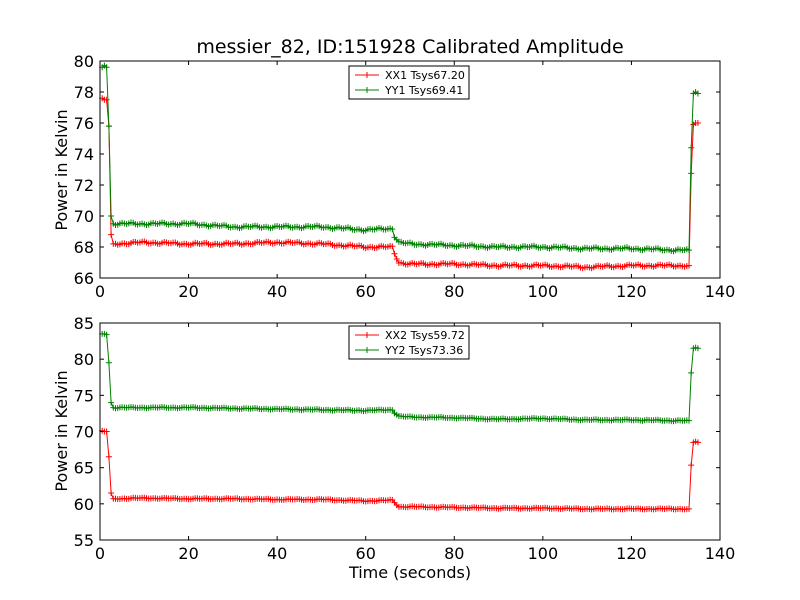  Describe the element at coordinates (84, 504) in the screenshot. I see `y-tick-label: 60` at that location.